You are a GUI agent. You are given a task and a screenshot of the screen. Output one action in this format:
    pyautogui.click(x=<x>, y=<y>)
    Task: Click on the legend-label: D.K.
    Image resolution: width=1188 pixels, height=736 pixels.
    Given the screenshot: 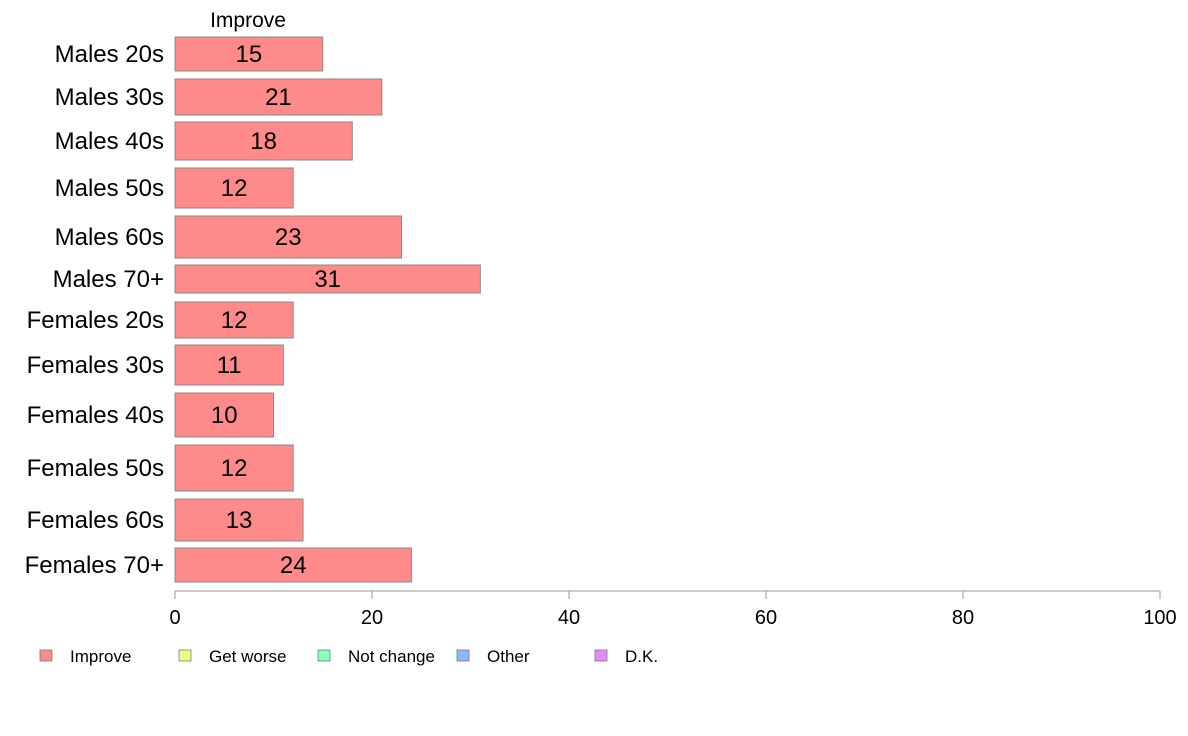 What is the action you would take?
    pyautogui.click(x=641, y=656)
    